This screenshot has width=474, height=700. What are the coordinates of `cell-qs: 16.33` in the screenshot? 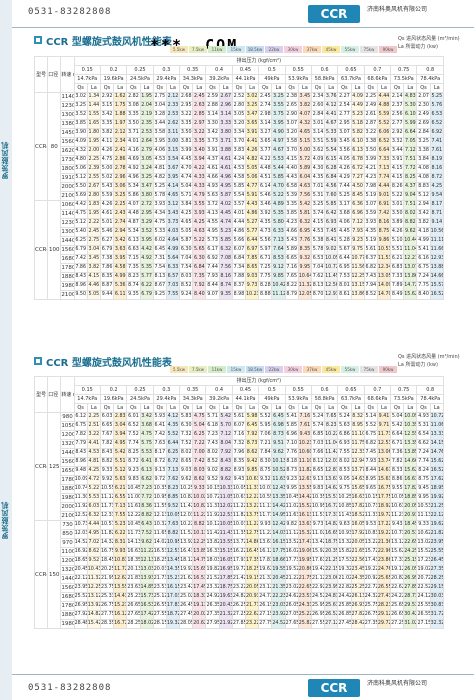 It's located at (212, 552).